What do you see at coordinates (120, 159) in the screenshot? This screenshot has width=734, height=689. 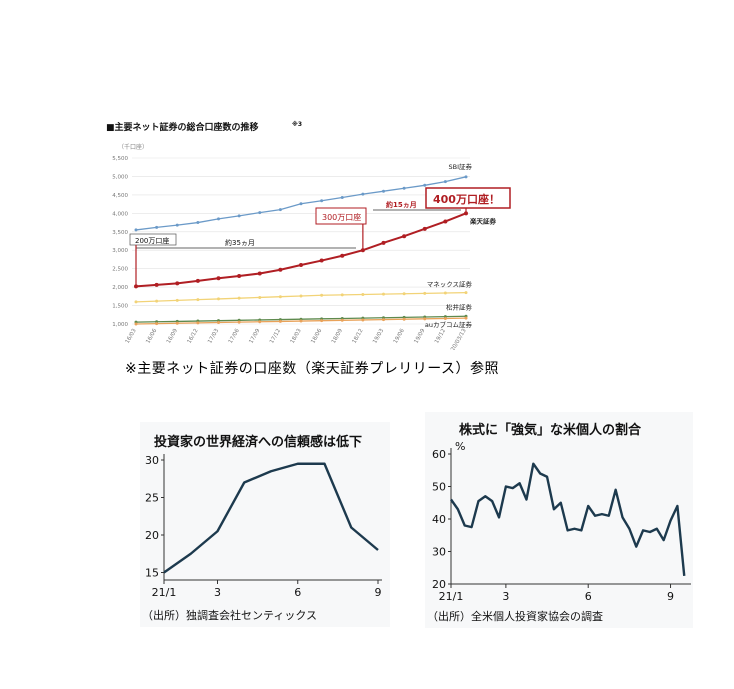 I see `top-y-tick-label: 5,500` at bounding box center [120, 159].